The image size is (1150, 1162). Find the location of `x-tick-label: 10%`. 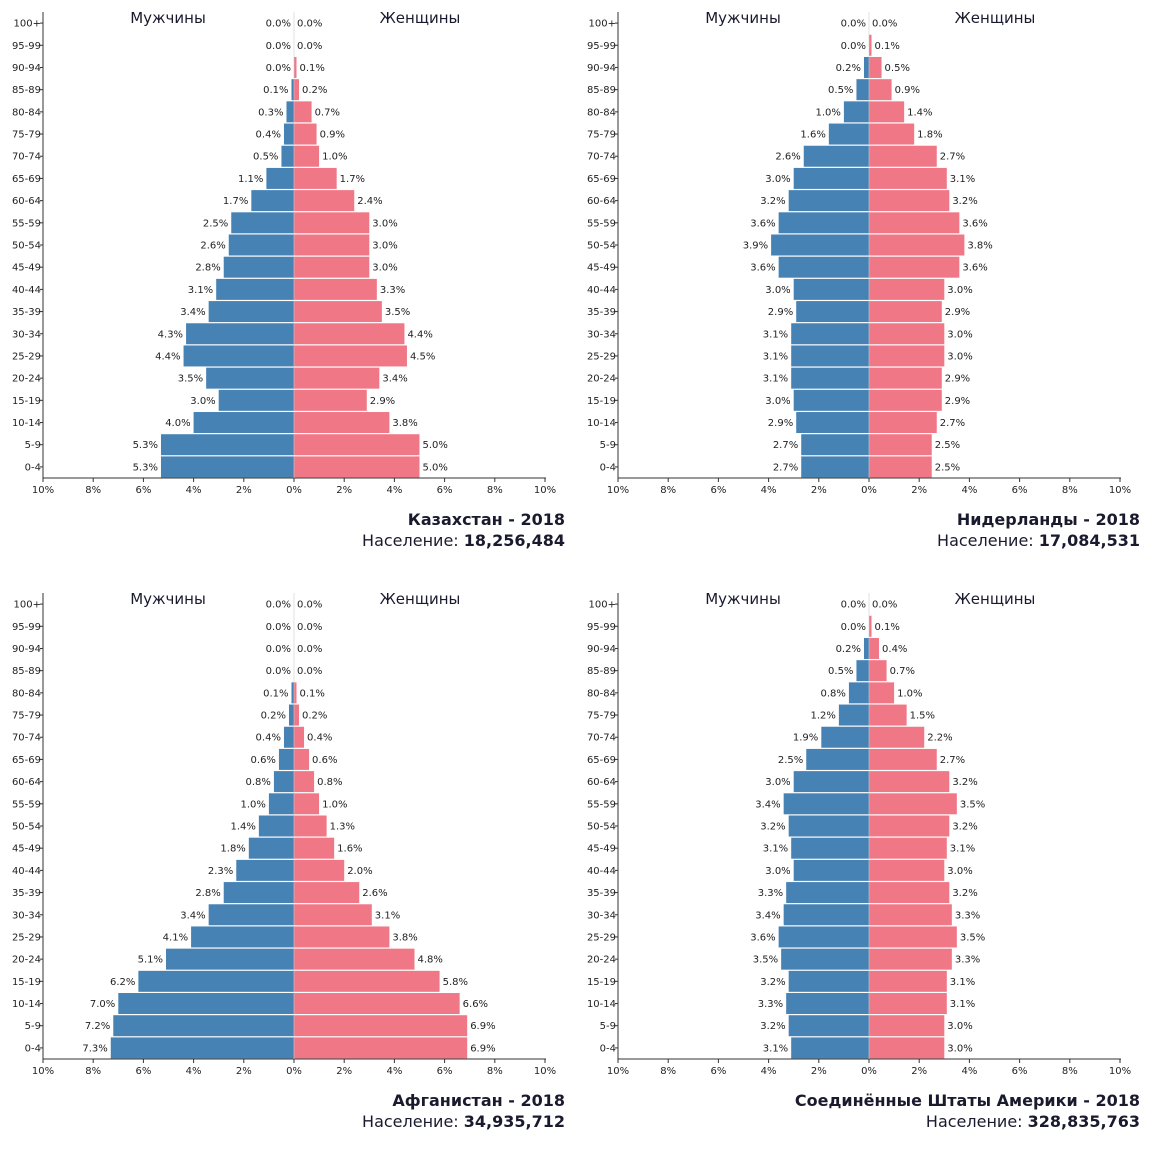

x-tick-label: 10% is located at coordinates (545, 490).